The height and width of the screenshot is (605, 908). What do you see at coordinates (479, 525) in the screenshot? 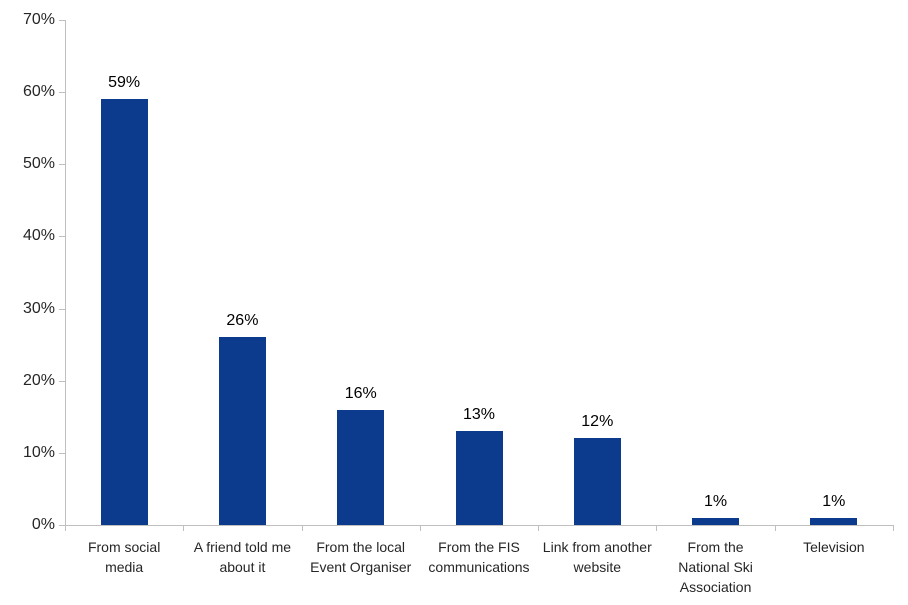
I see `x-axis-line` at bounding box center [479, 525].